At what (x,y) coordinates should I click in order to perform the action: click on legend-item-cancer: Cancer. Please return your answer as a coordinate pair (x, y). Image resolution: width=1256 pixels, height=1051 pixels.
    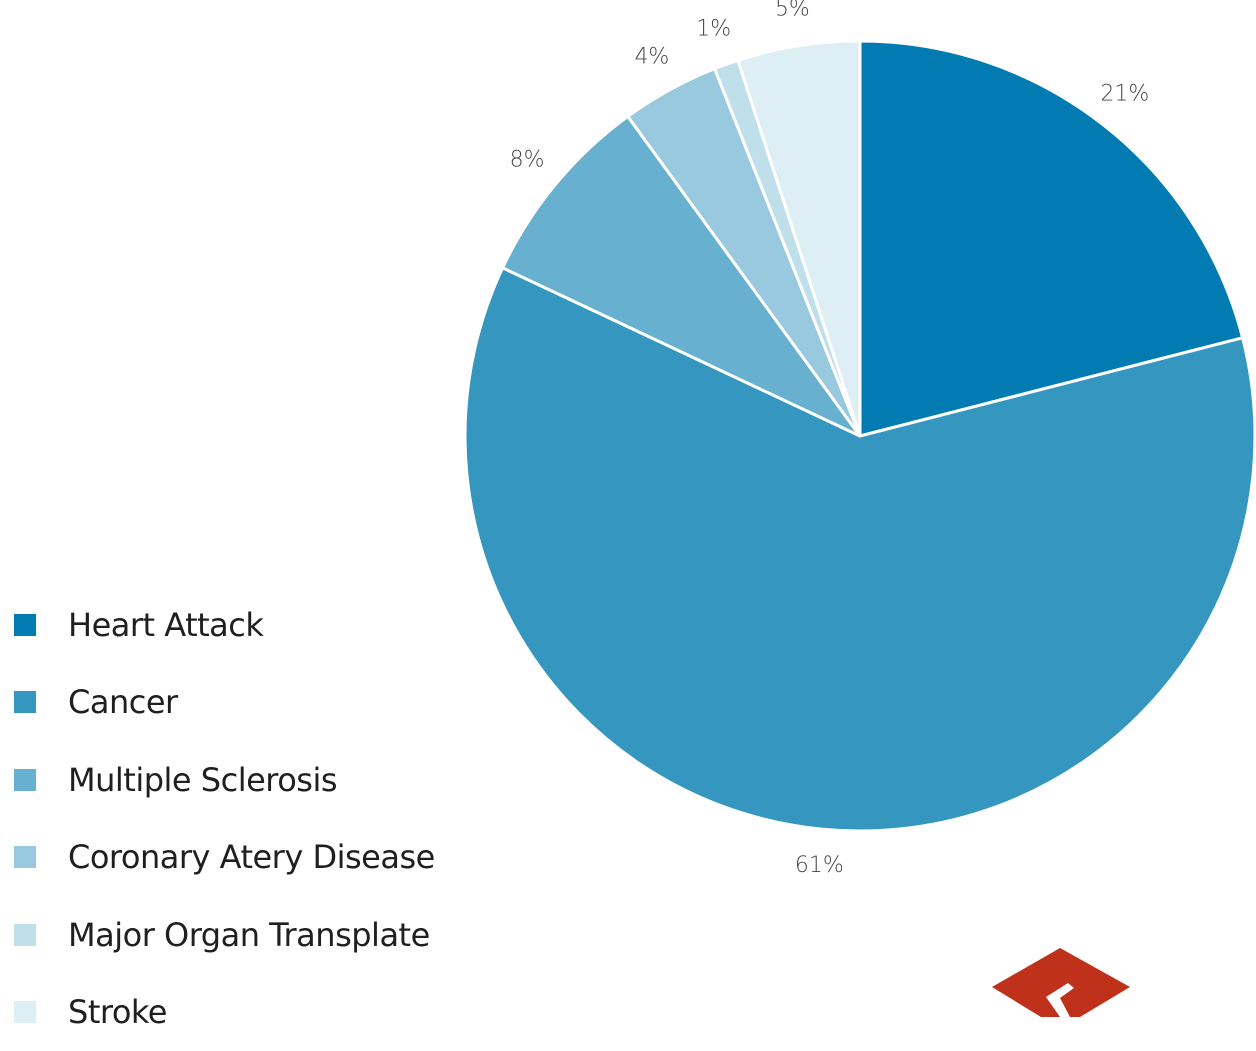
    Looking at the image, I should click on (224, 703).